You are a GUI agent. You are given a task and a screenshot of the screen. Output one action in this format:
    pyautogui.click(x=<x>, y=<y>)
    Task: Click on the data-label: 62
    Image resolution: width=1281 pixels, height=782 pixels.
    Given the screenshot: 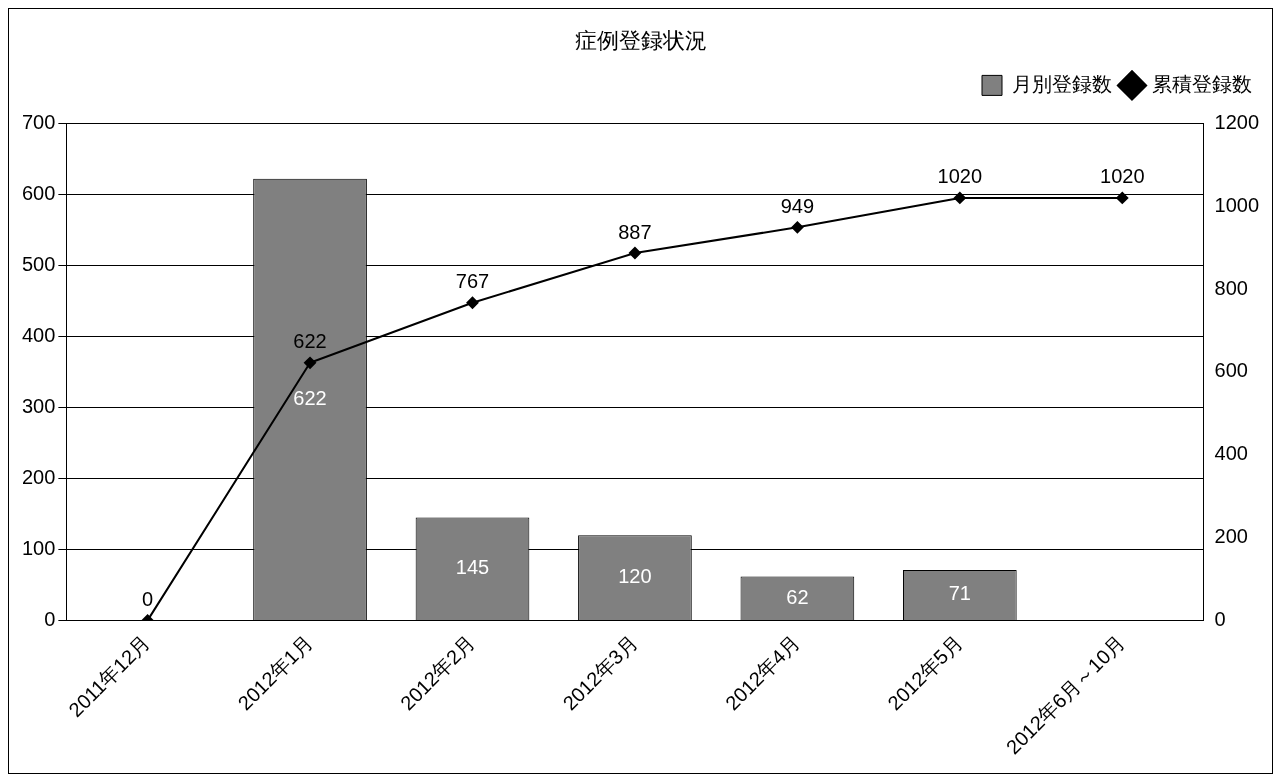 What is the action you would take?
    pyautogui.click(x=797, y=596)
    